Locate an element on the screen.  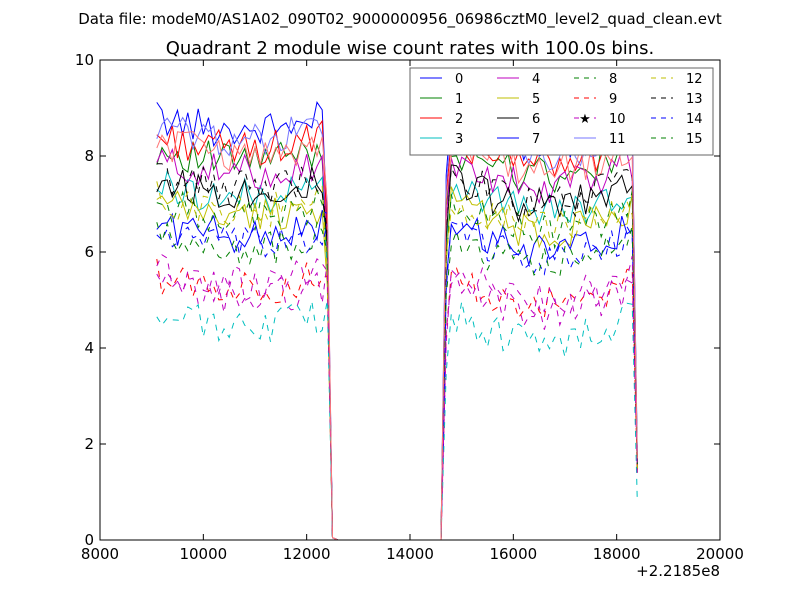
legend-label-8: 8 is located at coordinates (613, 79).